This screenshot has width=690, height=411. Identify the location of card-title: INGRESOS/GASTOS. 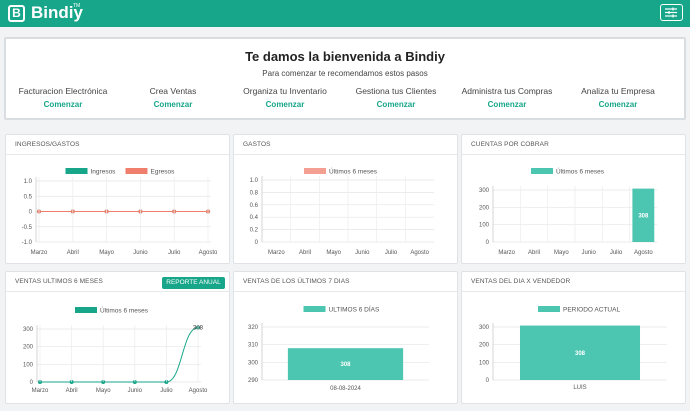
(47, 144).